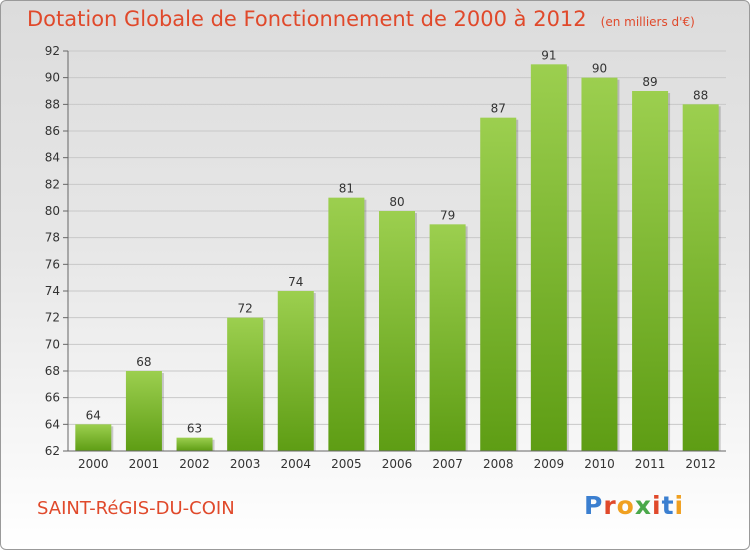 This screenshot has width=750, height=550. What do you see at coordinates (647, 22) in the screenshot?
I see `chart-subtitle: (en milliers d'€)` at bounding box center [647, 22].